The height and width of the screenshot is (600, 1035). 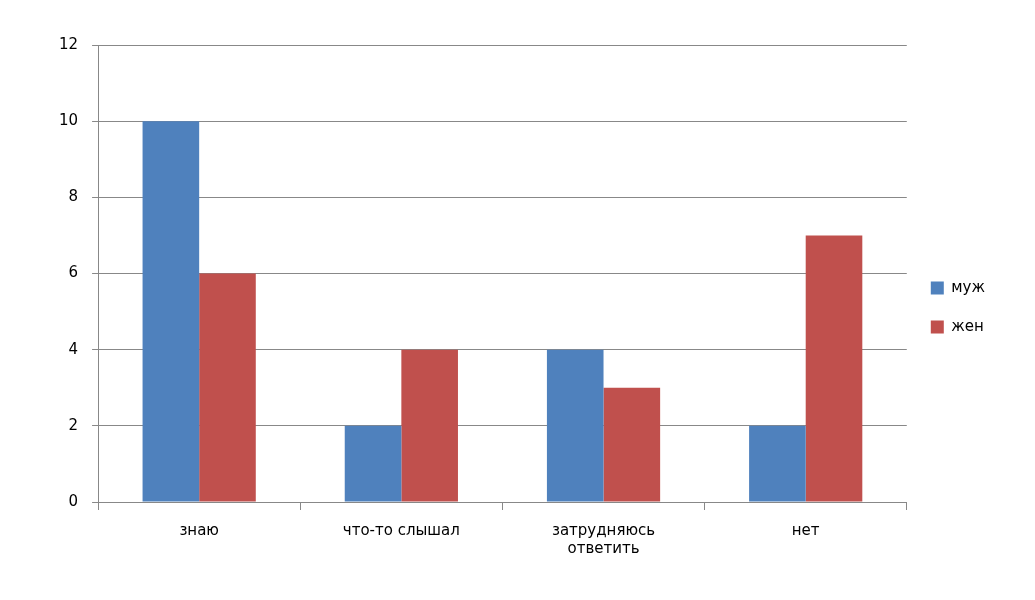 What do you see at coordinates (73, 196) in the screenshot?
I see `y-tick-label: 8` at bounding box center [73, 196].